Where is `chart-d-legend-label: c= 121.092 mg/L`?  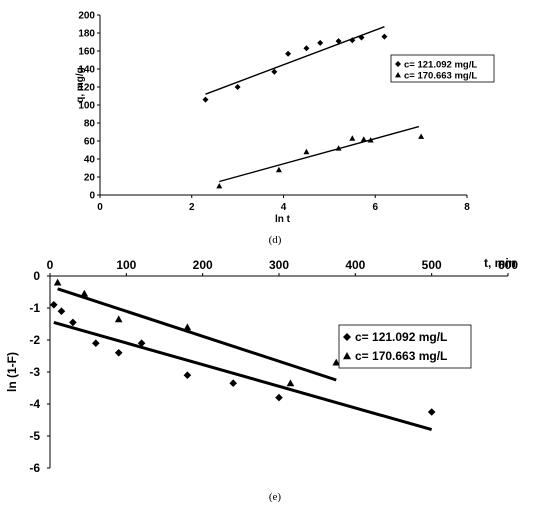 chart-d-legend-label: c= 121.092 mg/L is located at coordinates (440, 65).